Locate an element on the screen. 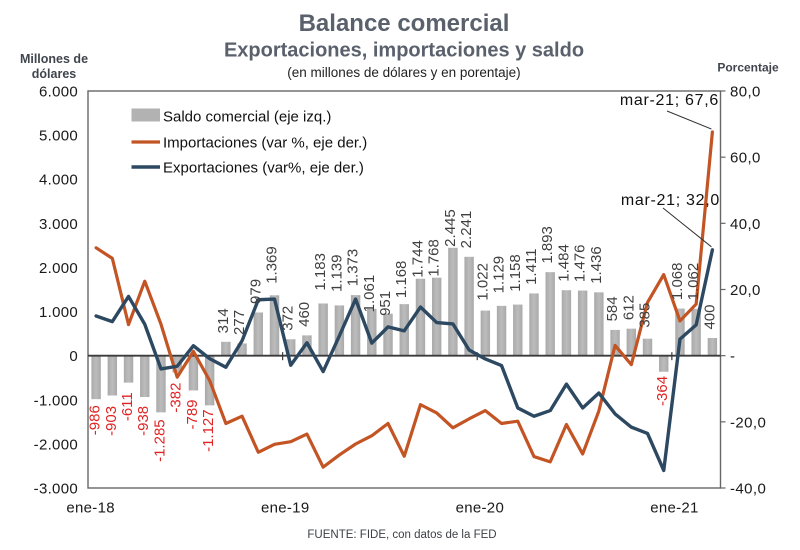 The height and width of the screenshot is (550, 800). svg-text:(en millones de dólares y en p: (en millones de dólares y en porentaje) is located at coordinates (403, 72).